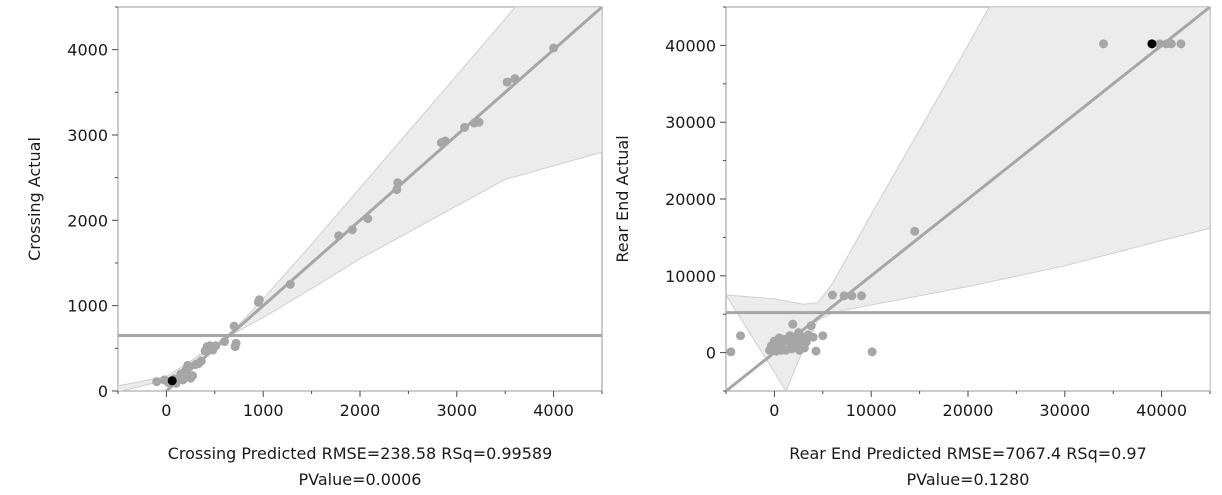 This screenshot has height=495, width=1222. I want to click on rear-end-y-axis-title: Rear End Actual, so click(622, 198).